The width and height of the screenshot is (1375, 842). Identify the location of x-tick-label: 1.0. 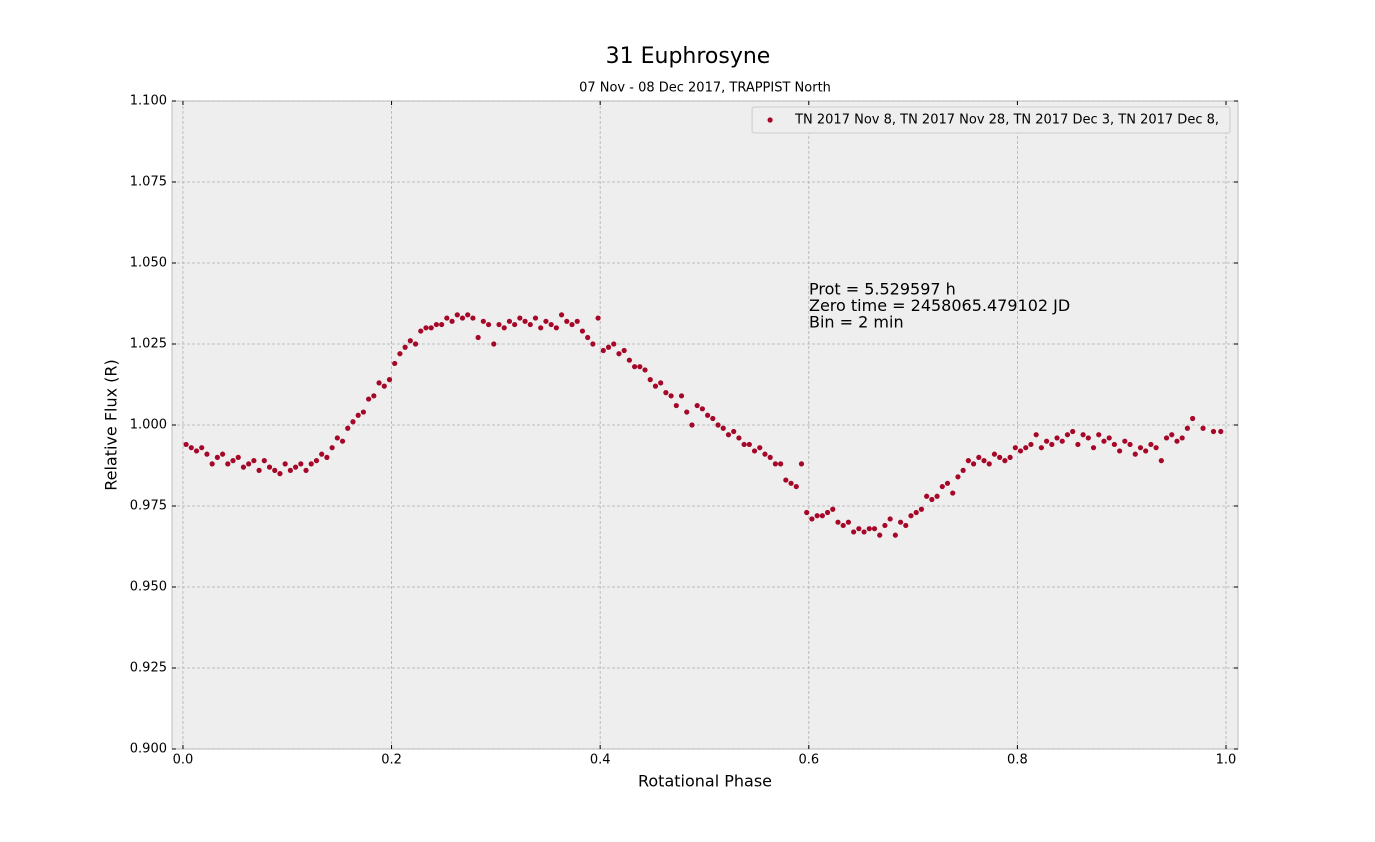
(1226, 760).